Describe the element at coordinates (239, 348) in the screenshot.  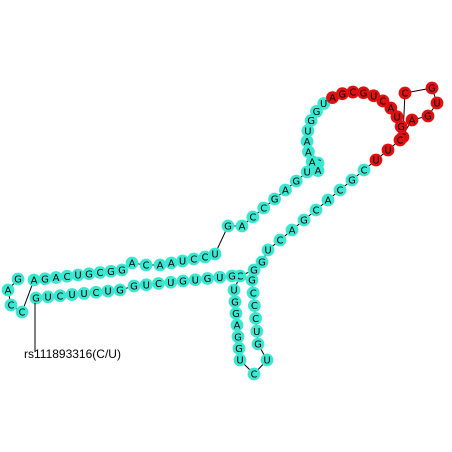
I see `nucleotide-74: G` at that location.